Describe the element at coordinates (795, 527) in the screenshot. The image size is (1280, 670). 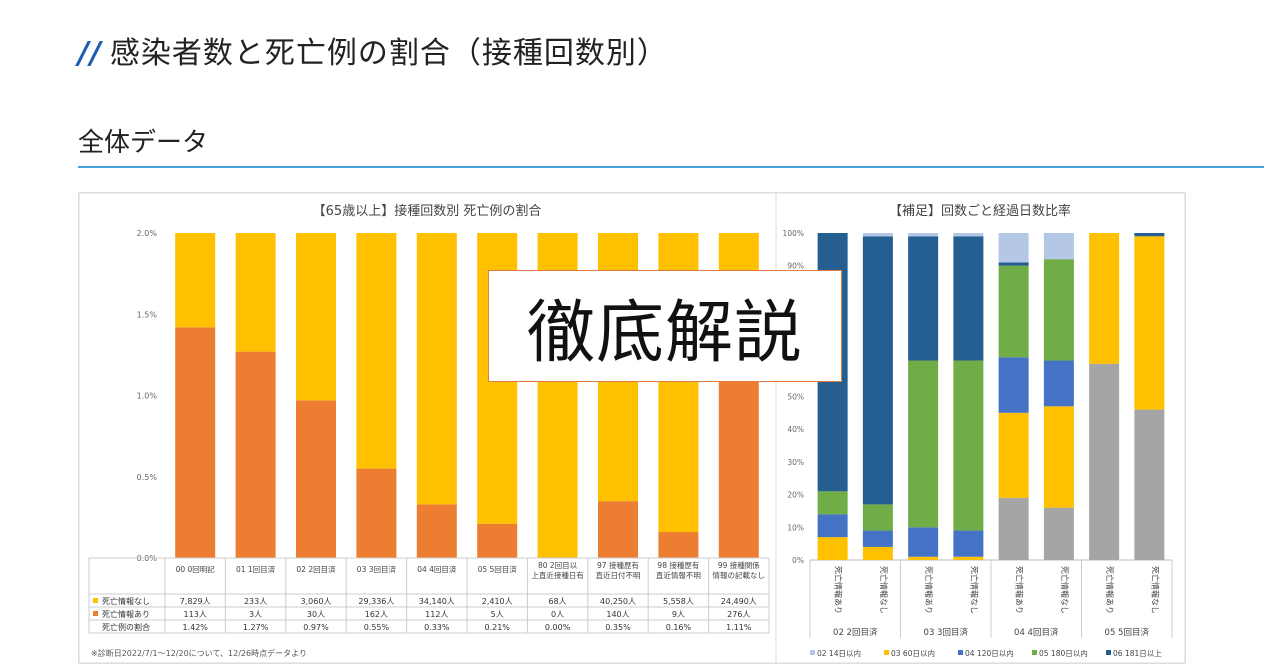
I see `right-y-tick-label: 10%` at that location.